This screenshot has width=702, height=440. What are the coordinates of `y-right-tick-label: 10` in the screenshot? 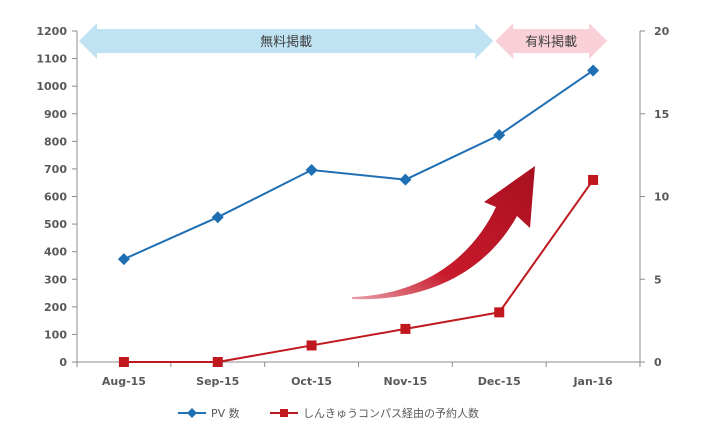 It's located at (662, 197).